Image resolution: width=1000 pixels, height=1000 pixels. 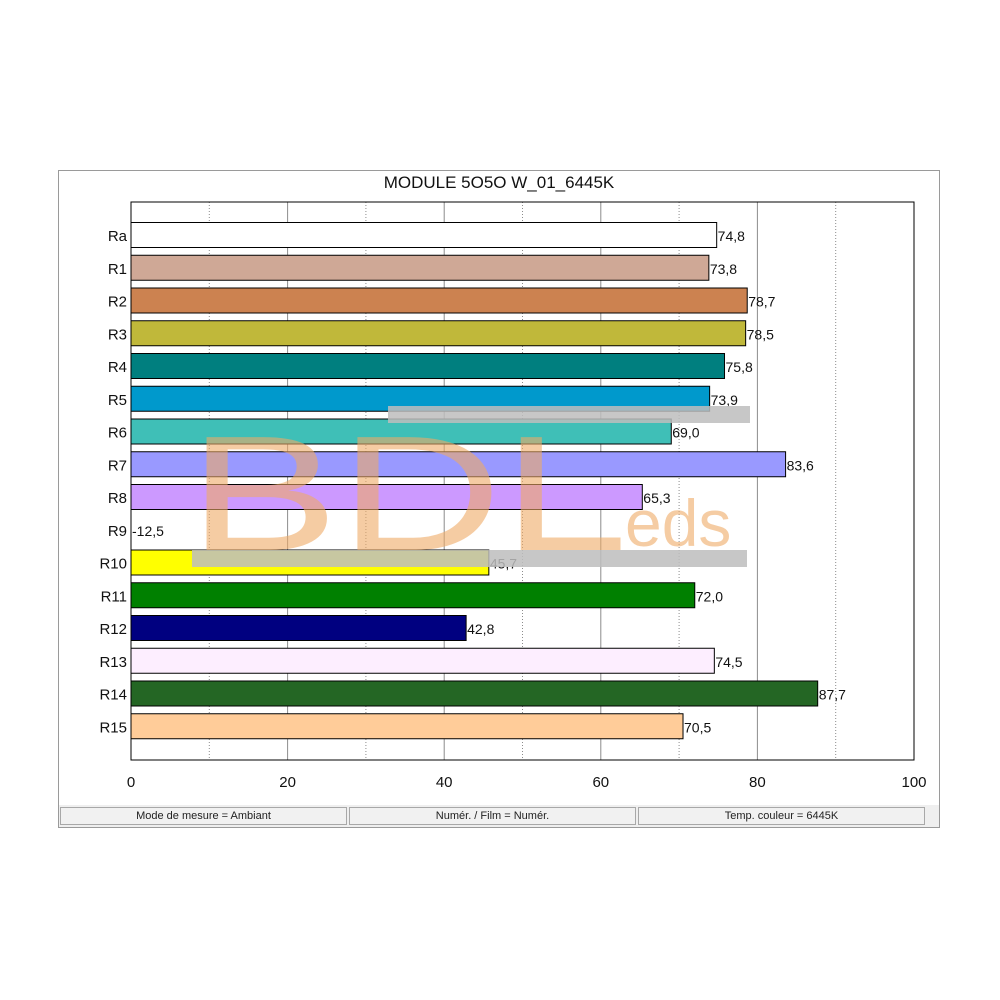 I want to click on x-tick-label: 40, so click(x=444, y=782).